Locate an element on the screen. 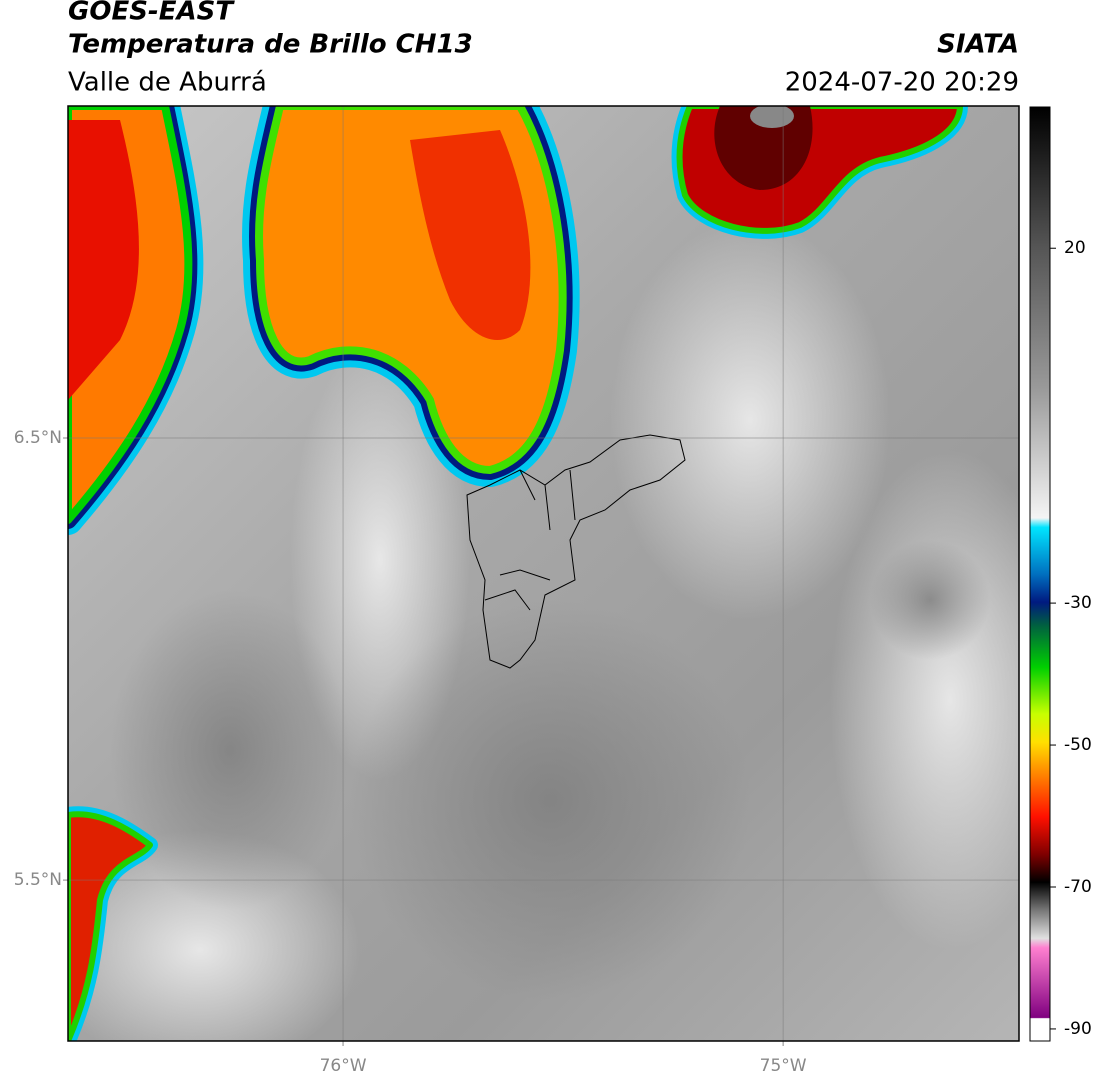 This screenshot has height=1078, width=1094. datetime: 2024-07-20 20:29 is located at coordinates (902, 83).